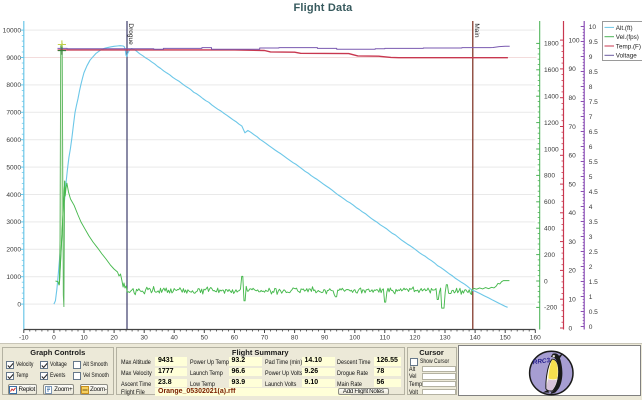 Image resolution: width=642 pixels, height=400 pixels. I want to click on svg-text: 4, so click(591, 207).